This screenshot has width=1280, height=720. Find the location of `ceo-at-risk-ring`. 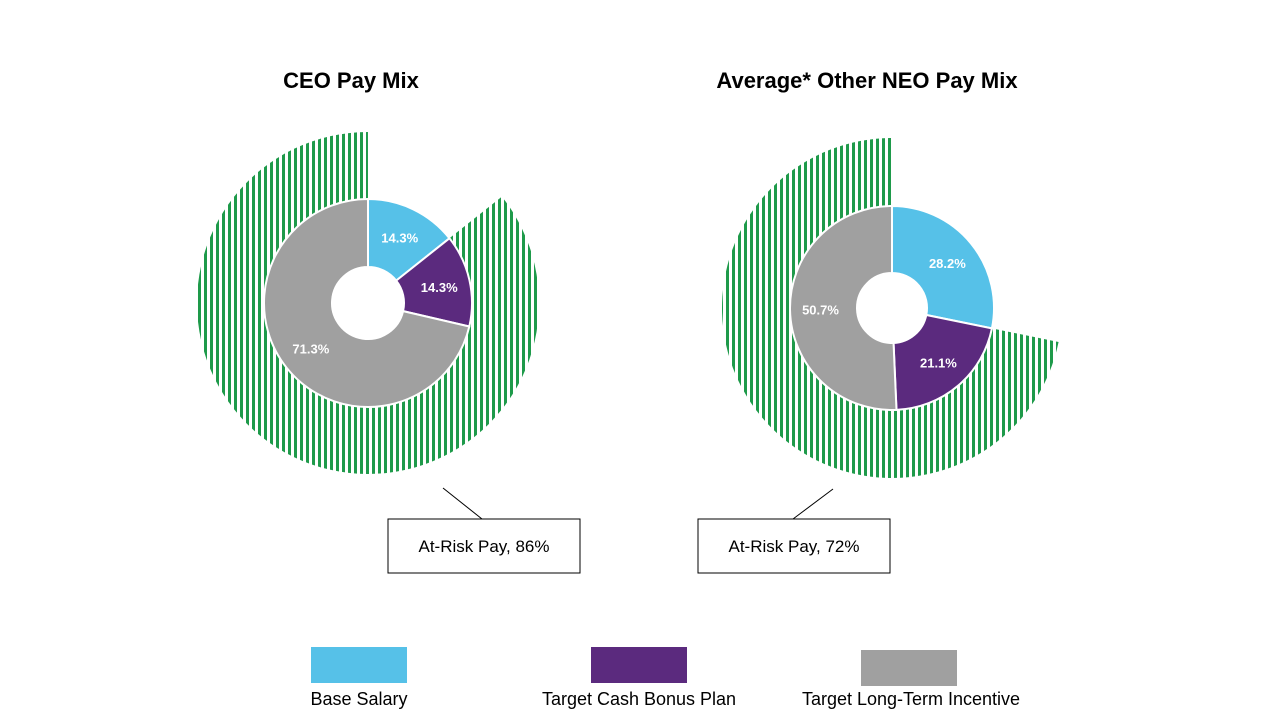

ceo-at-risk-ring is located at coordinates (368, 303).